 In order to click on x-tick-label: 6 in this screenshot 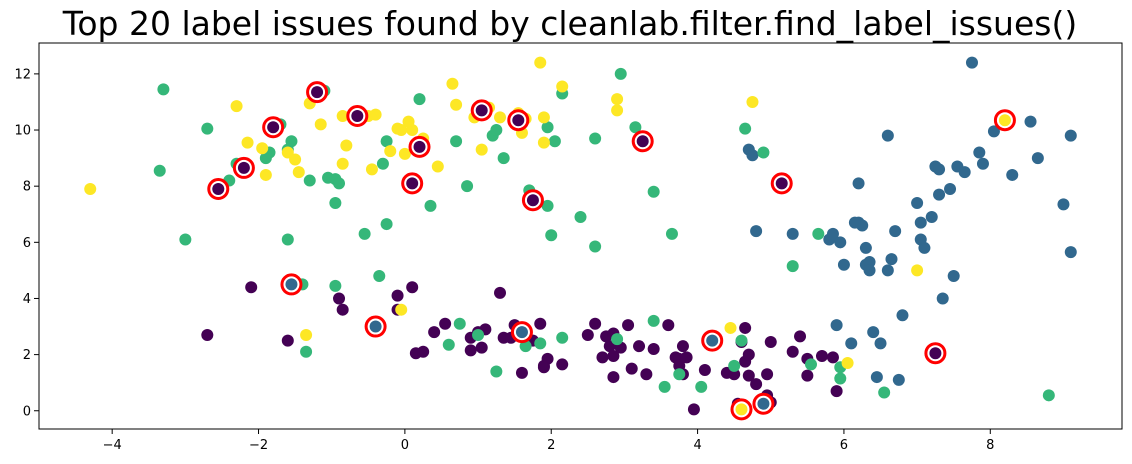, I will do `click(844, 445)`.